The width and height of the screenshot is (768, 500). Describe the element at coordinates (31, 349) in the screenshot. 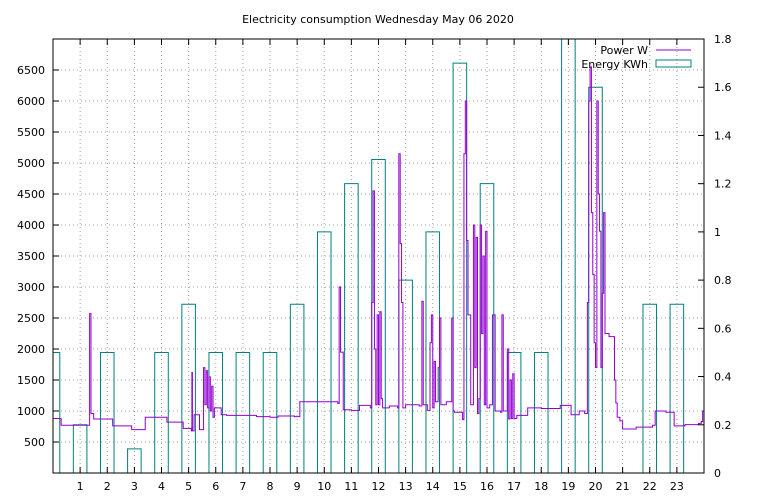

I see `y-tick-label: 2000` at that location.